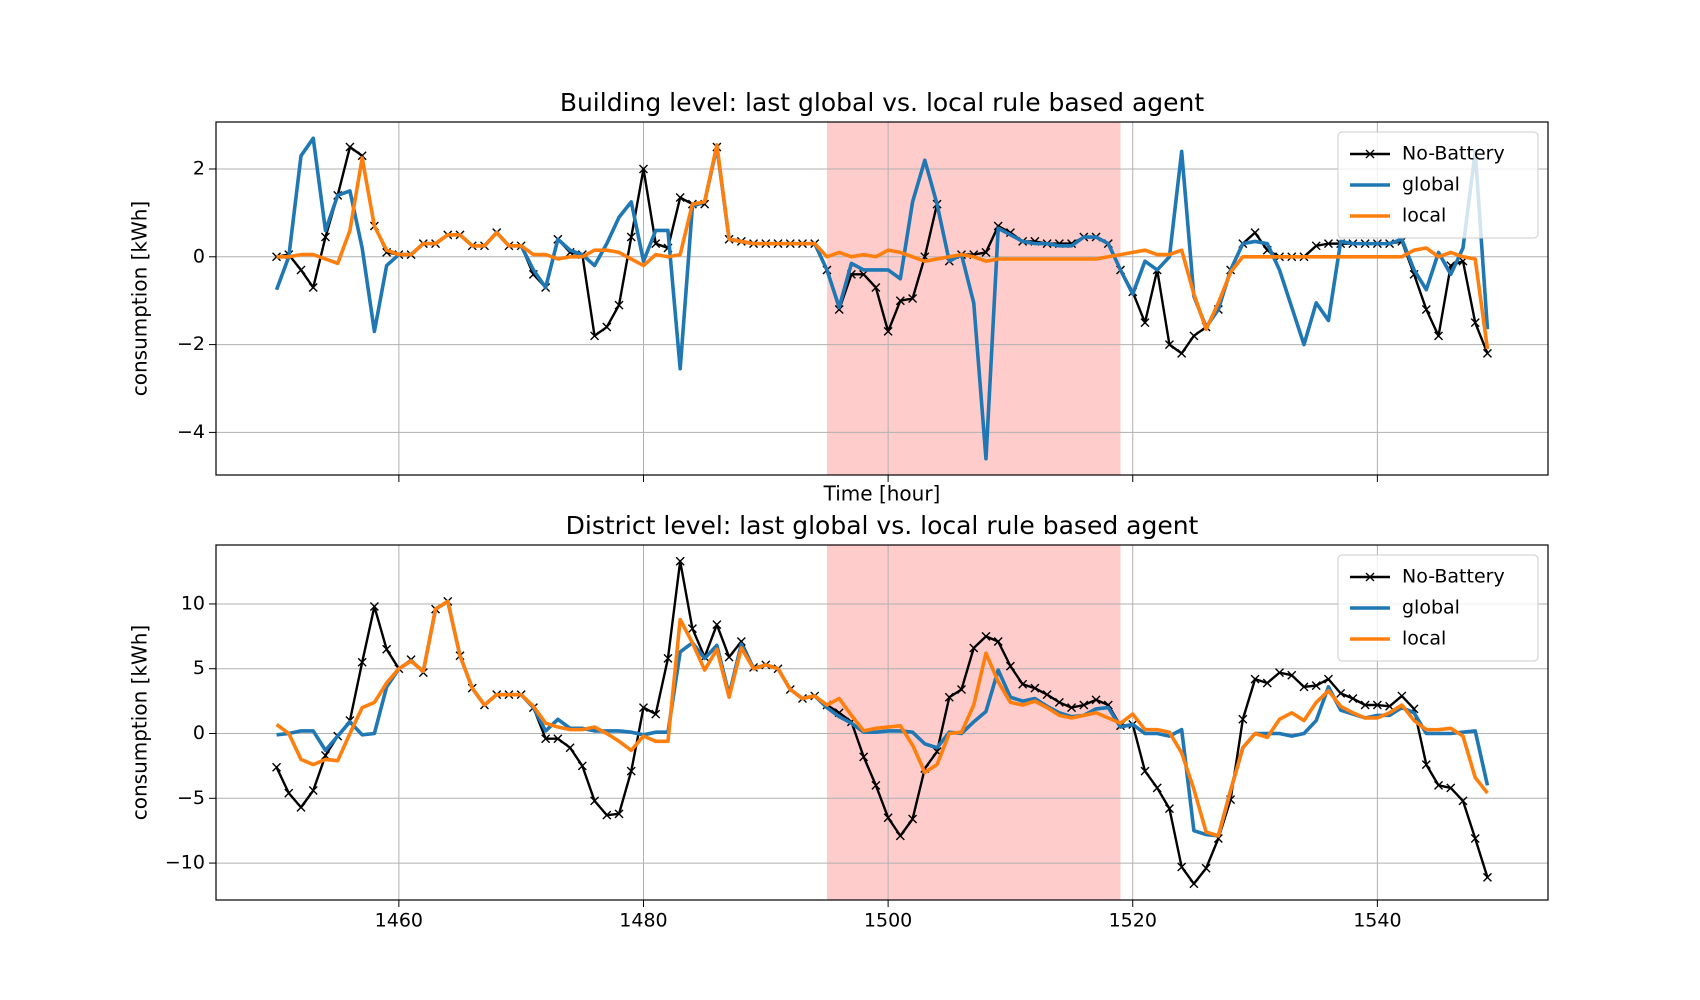 Image resolution: width=1700 pixels, height=1000 pixels. I want to click on y-tick-label: −5, so click(191, 798).